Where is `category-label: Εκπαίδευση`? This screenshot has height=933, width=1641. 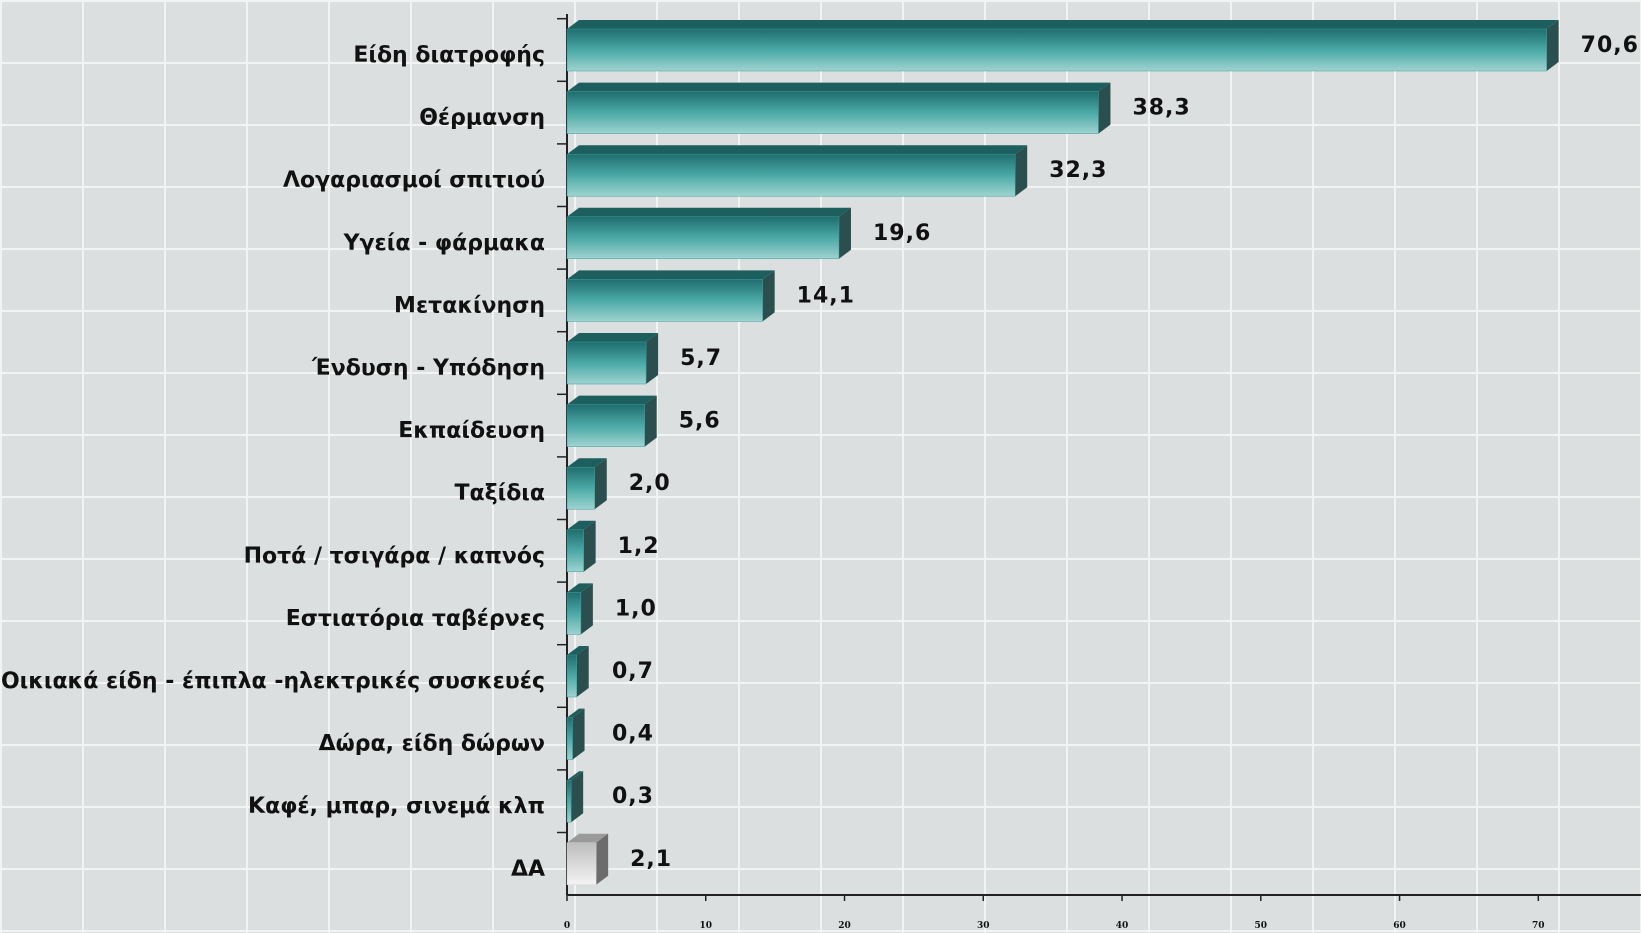
category-label: Εκπαίδευση is located at coordinates (471, 431).